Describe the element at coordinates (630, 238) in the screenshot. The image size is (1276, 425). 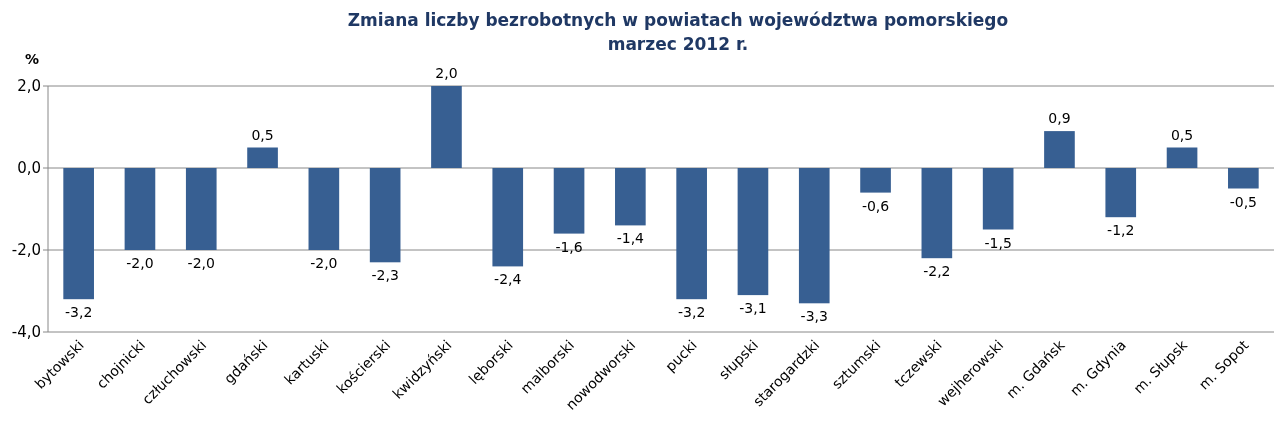
I see `data-label: -1,4` at that location.